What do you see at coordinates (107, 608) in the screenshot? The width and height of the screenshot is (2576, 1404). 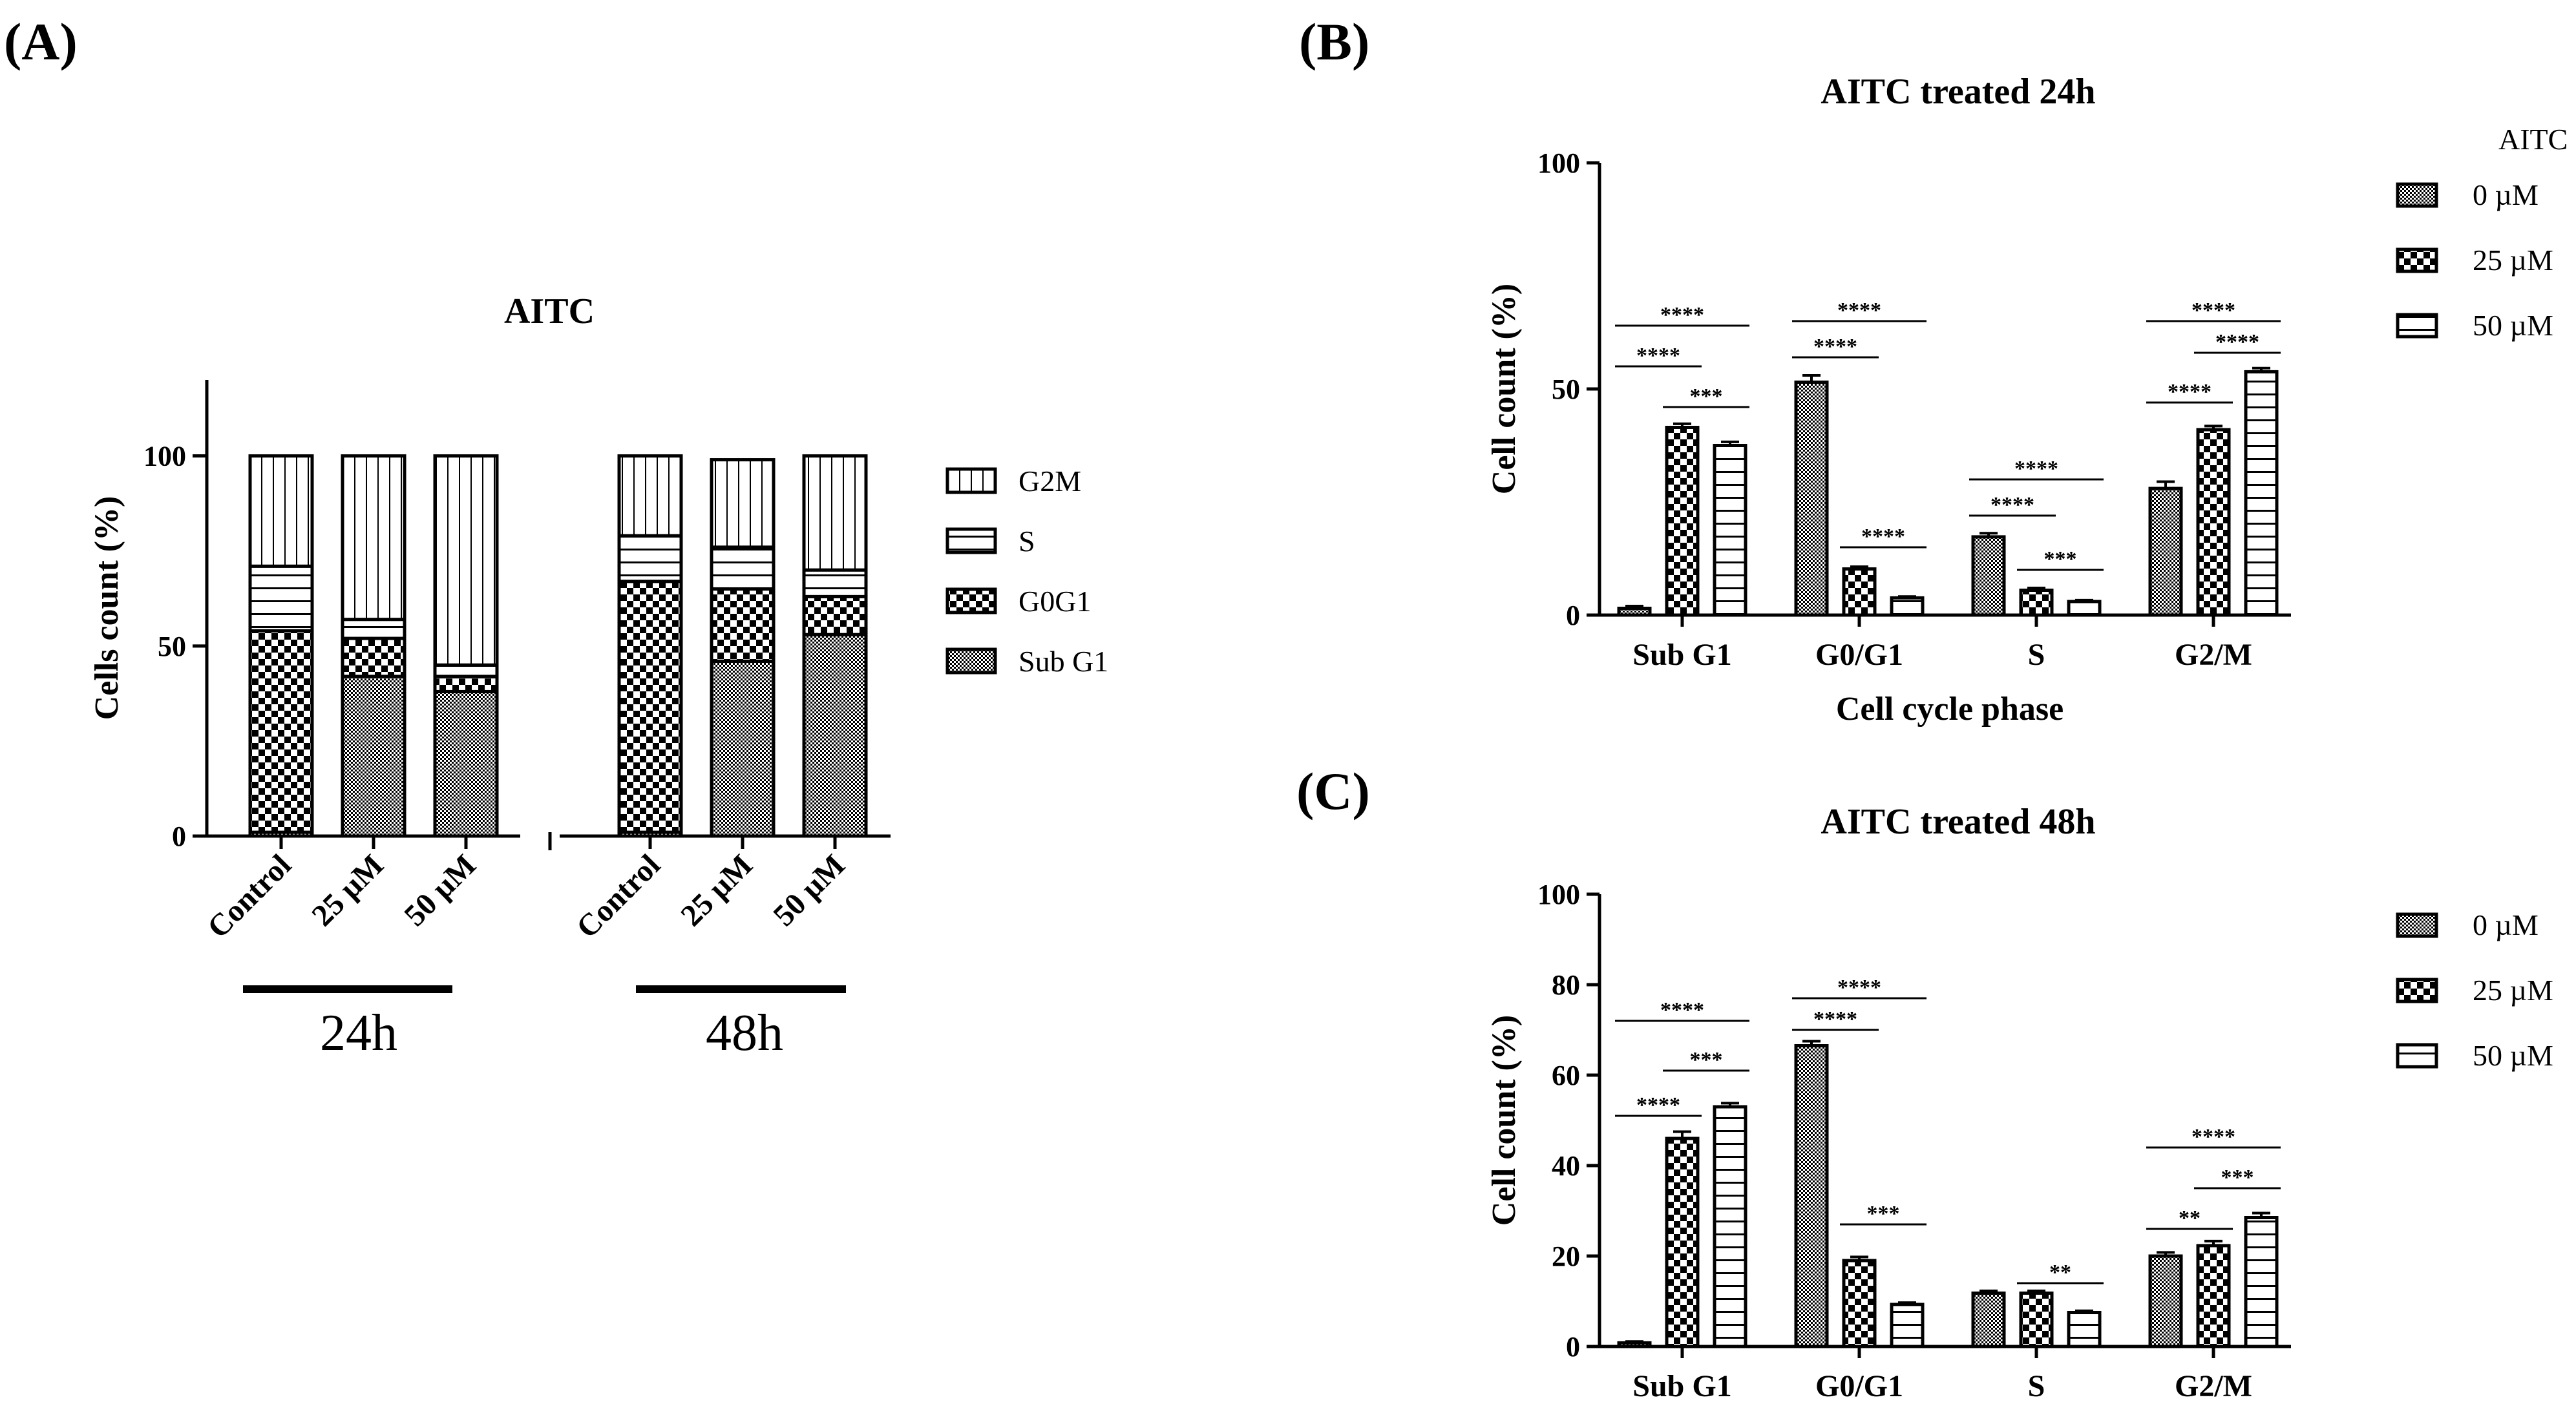 I see `panel-a-y-axis-label: Cells count (%)` at bounding box center [107, 608].